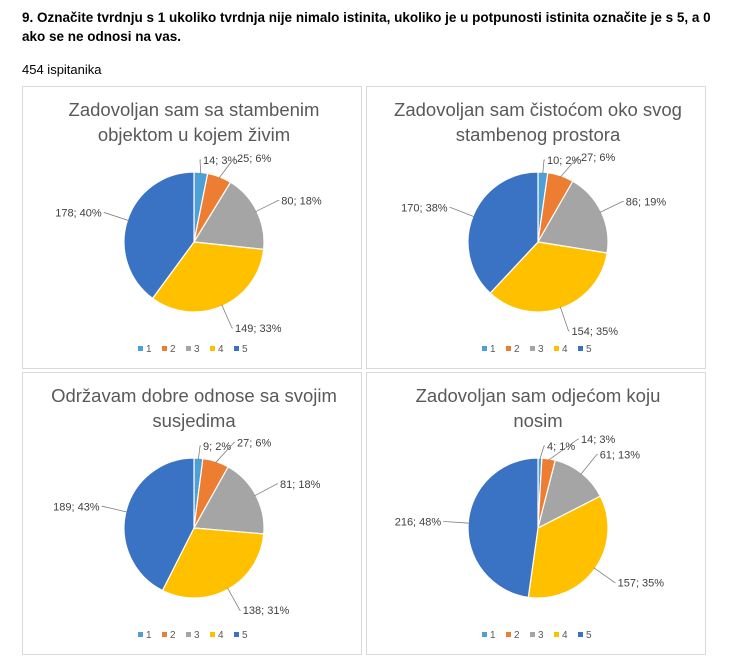 The image size is (734, 661). What do you see at coordinates (62, 69) in the screenshot?
I see `respondent-count: 454 ispitanika` at bounding box center [62, 69].